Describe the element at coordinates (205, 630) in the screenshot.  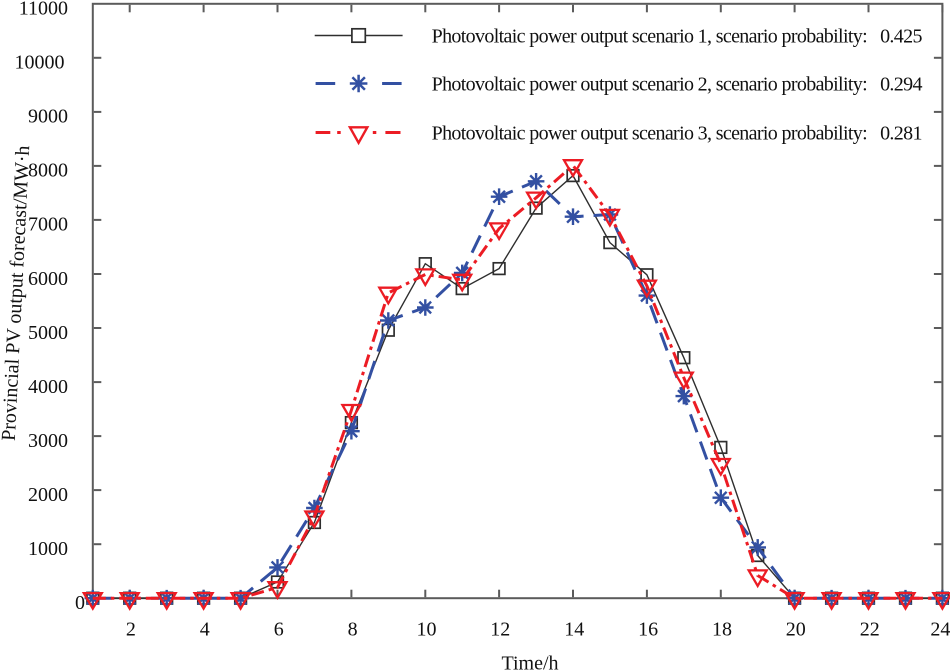
I see `svg-text: 4` at that location.